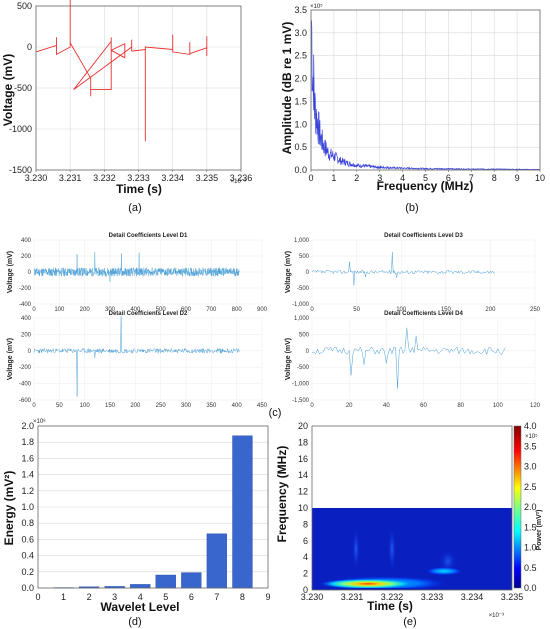 The width and height of the screenshot is (550, 629). What do you see at coordinates (300, 170) in the screenshot?
I see `b-y-tick: 0.0` at bounding box center [300, 170].